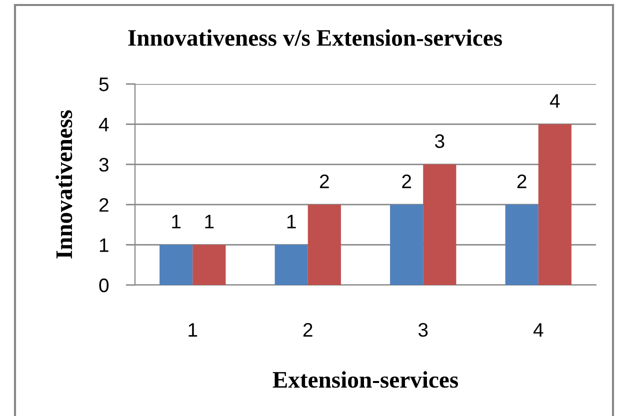  What do you see at coordinates (423, 330) in the screenshot?
I see `x-tick-label: 3` at bounding box center [423, 330].